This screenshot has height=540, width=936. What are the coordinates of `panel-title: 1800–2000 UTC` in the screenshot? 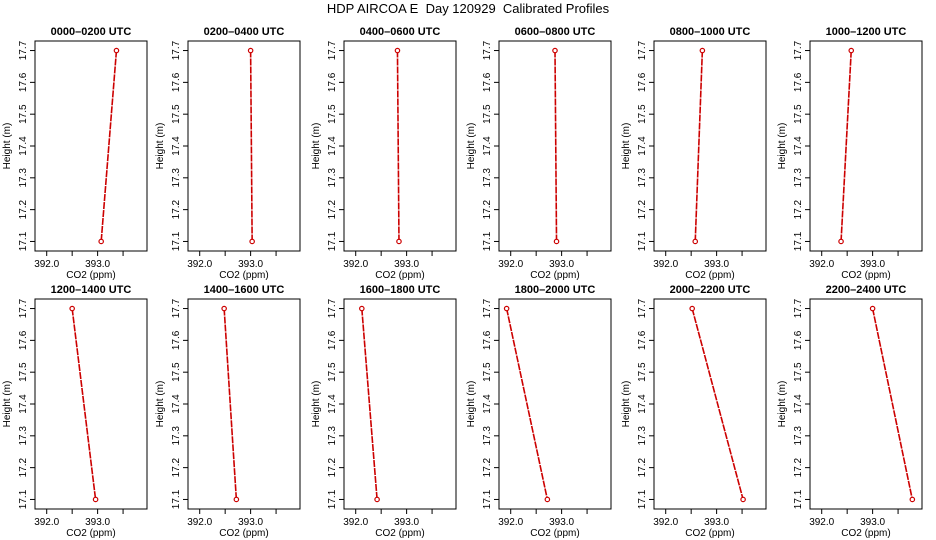 It's located at (555, 290).